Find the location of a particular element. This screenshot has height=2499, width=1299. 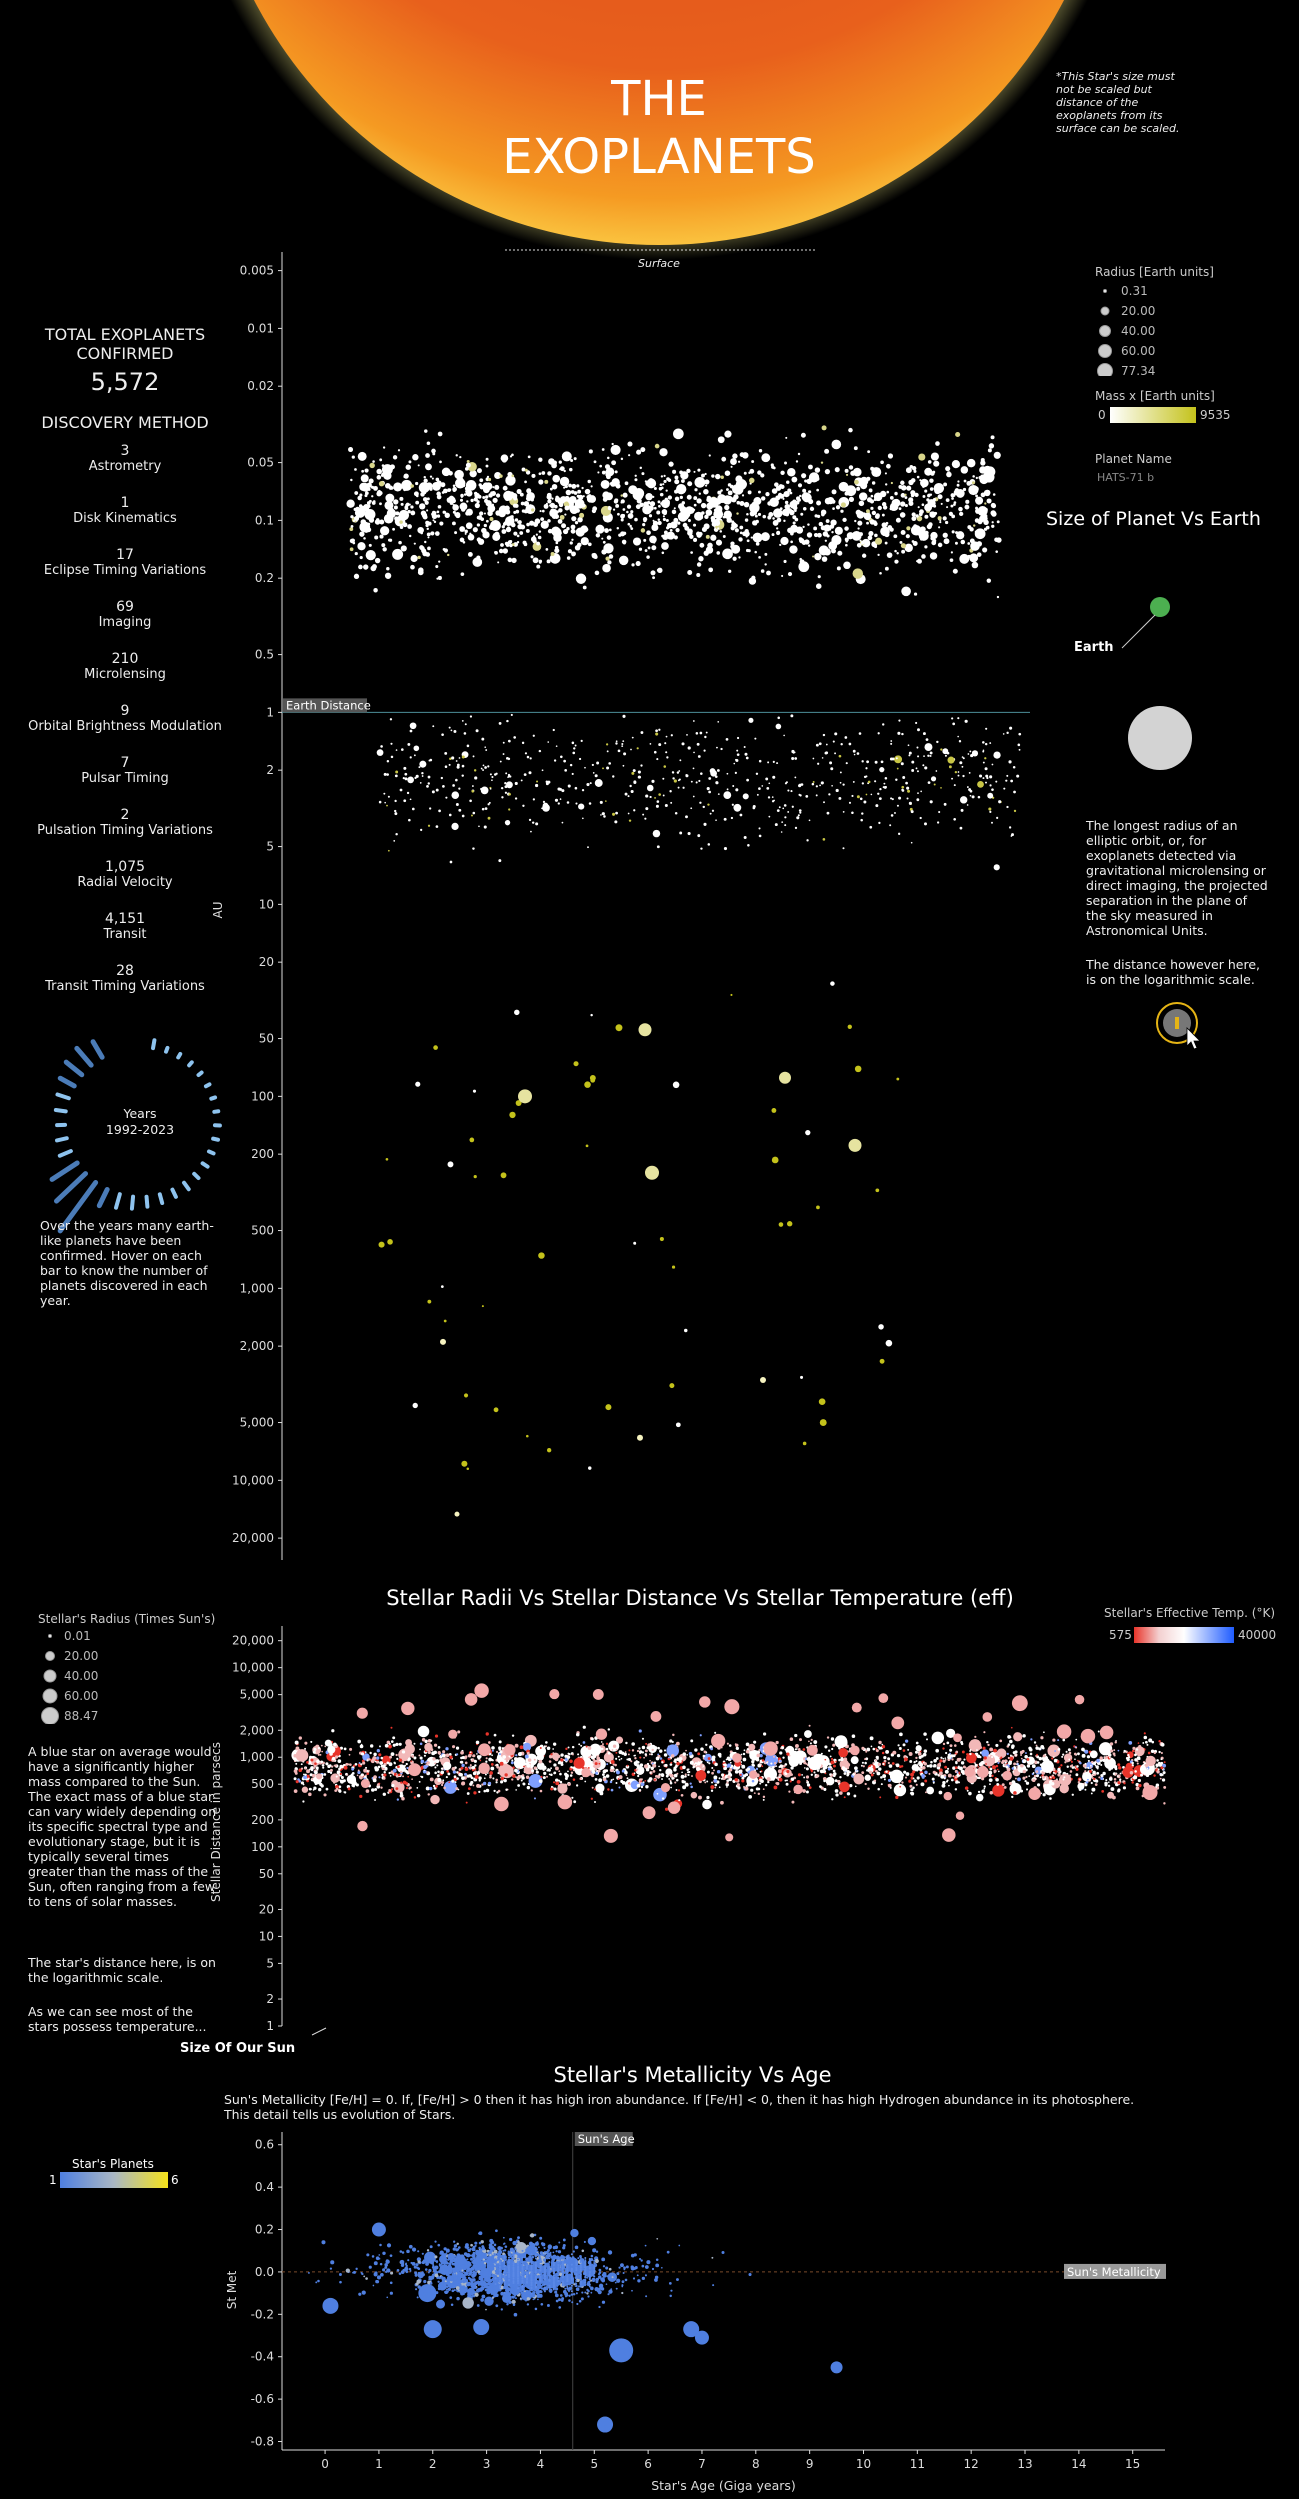

au-y-tick-label: 5,000 is located at coordinates (257, 1423).